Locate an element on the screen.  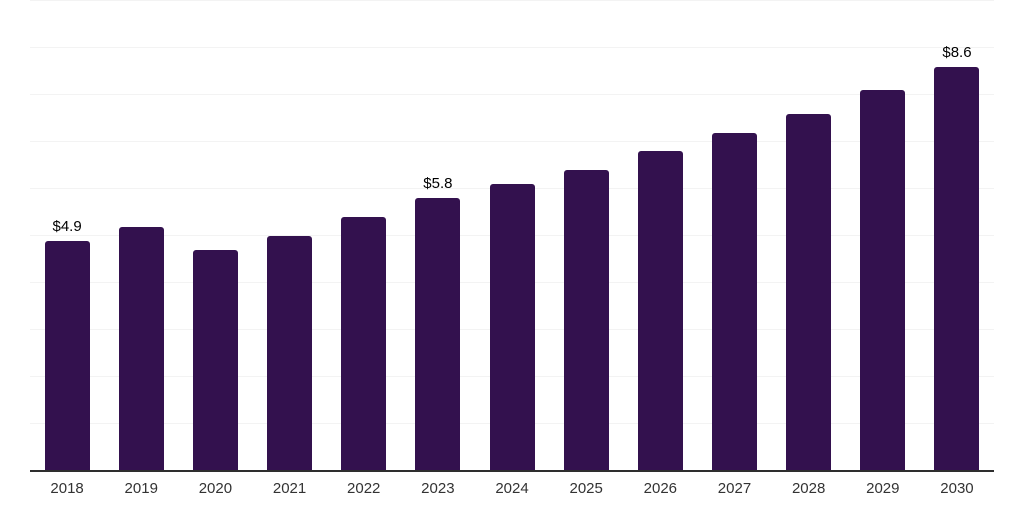
x-axis-tick-label: 2025 is located at coordinates (586, 488).